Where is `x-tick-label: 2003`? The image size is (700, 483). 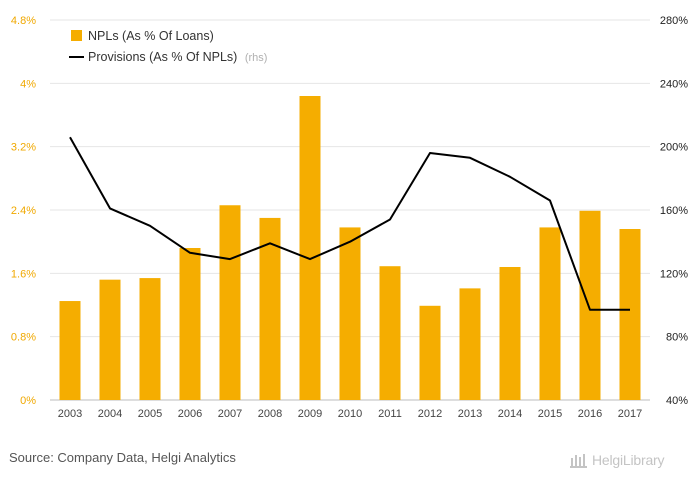
x-tick-label: 2003 is located at coordinates (70, 414).